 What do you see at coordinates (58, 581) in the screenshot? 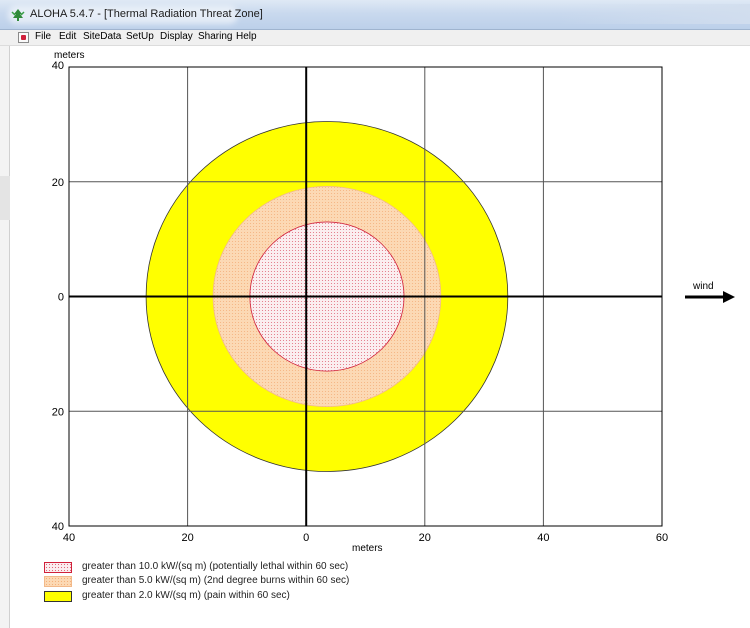
I see `legend-swatch-orange` at bounding box center [58, 581].